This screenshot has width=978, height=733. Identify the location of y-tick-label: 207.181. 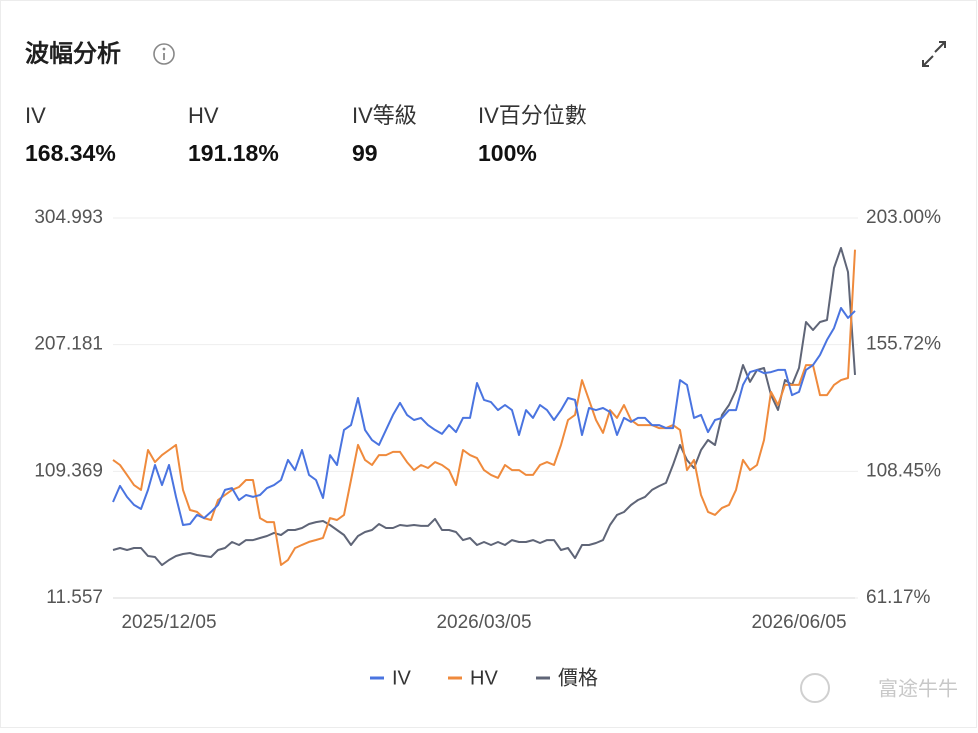
(68, 344).